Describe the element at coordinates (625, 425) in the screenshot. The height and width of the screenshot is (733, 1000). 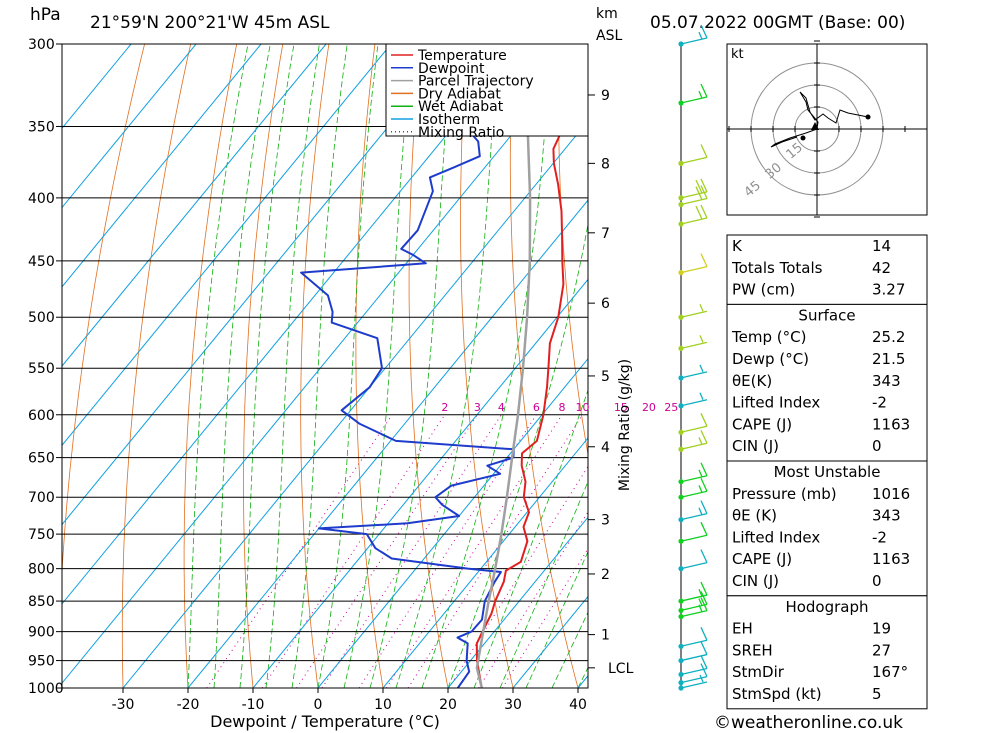
I see `mixing-ratio-axis-title: Mixing Ratio (g/kg)` at that location.